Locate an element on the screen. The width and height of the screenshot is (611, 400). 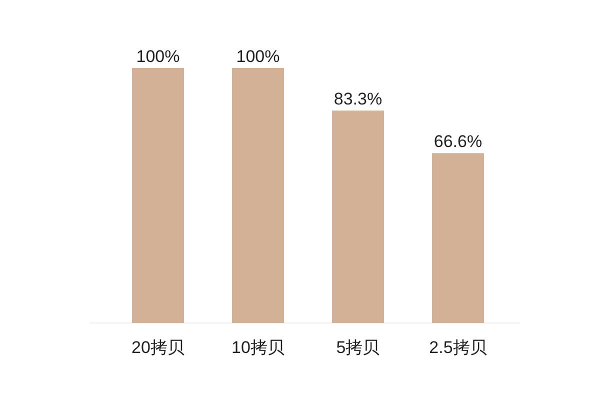
x-tick-label: 2.5拷贝 is located at coordinates (458, 347).